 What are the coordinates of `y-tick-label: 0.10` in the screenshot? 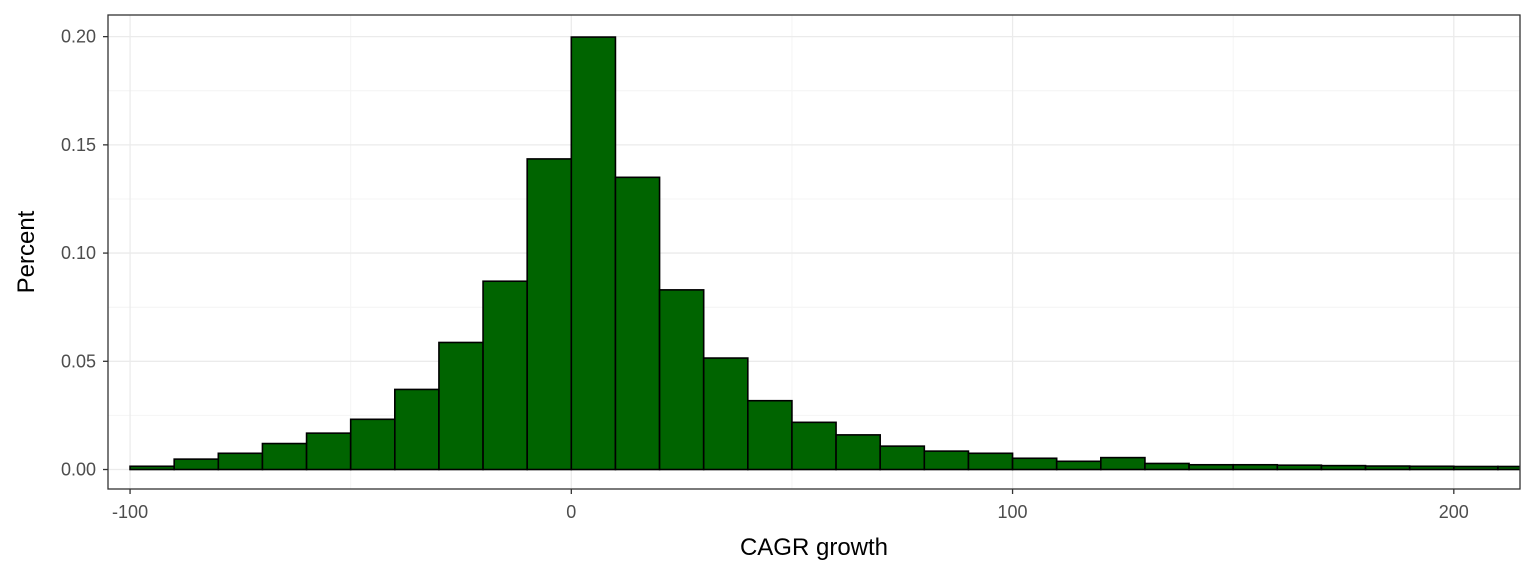 It's located at (78, 253).